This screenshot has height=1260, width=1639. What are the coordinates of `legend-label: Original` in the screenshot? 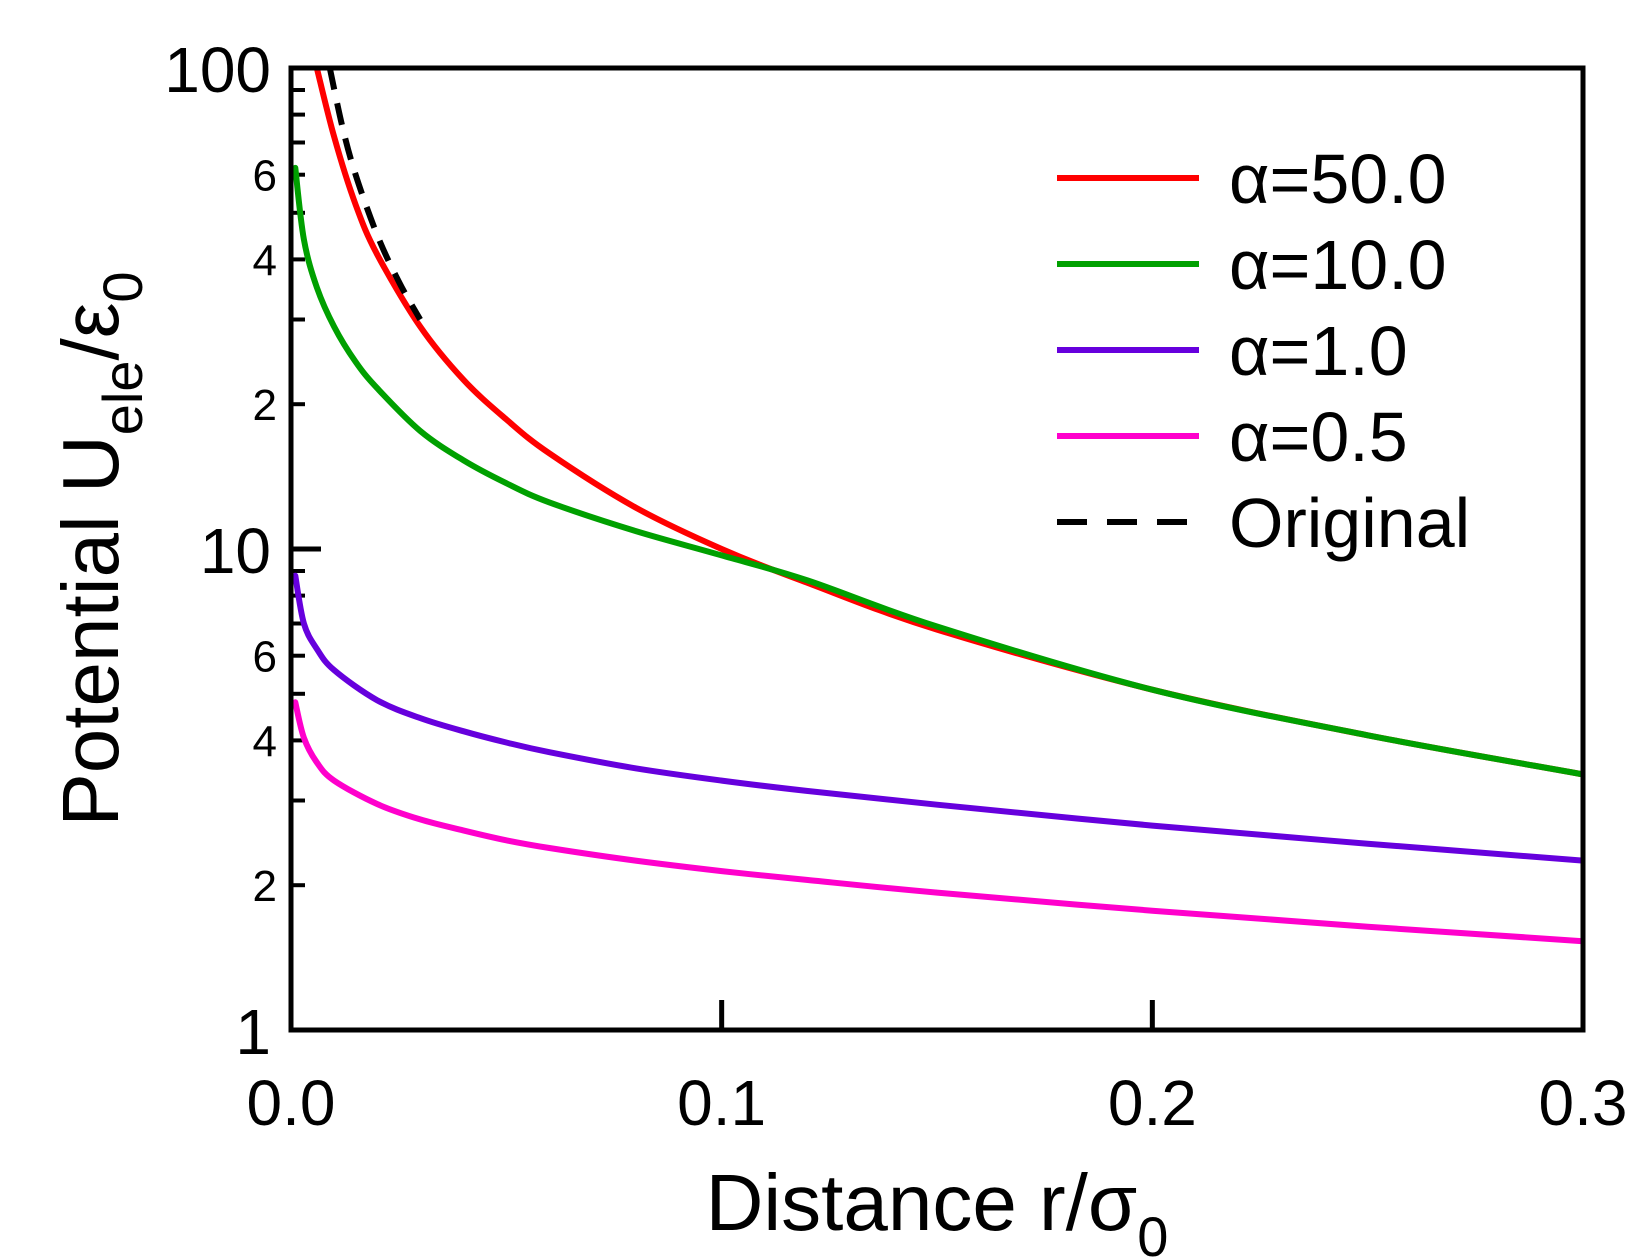 It's located at (1349, 523).